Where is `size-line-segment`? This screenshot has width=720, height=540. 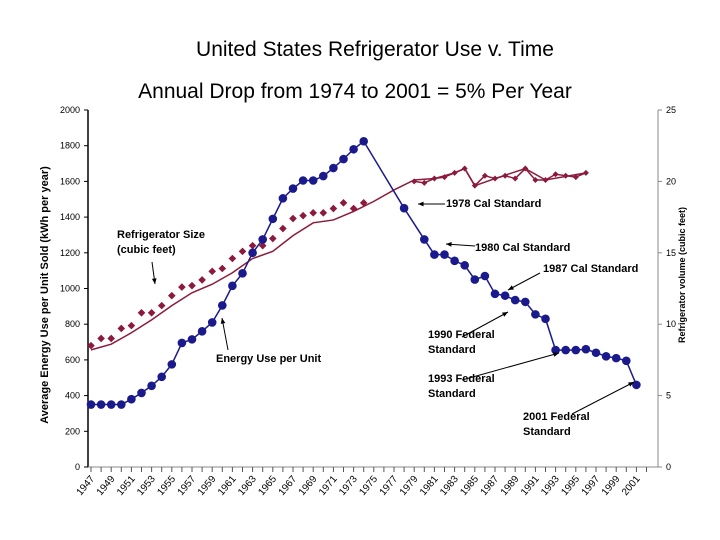 size-line-segment is located at coordinates (480, 181).